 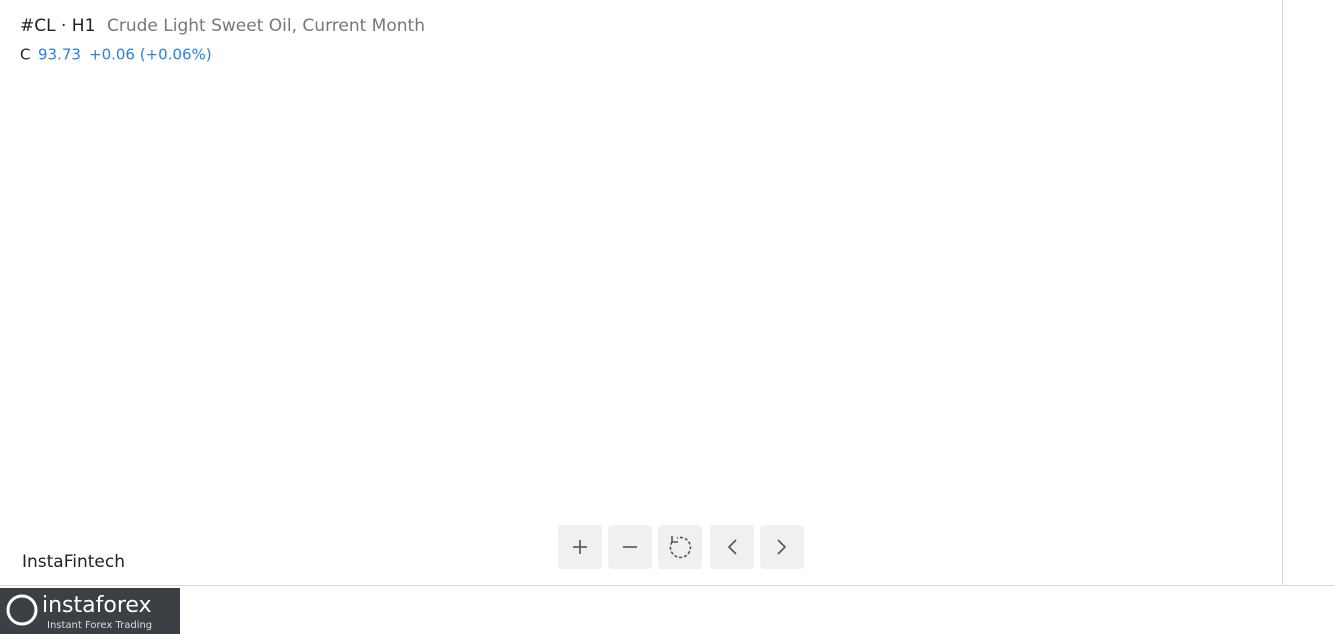 What do you see at coordinates (630, 547) in the screenshot?
I see `zoom-out-button` at bounding box center [630, 547].